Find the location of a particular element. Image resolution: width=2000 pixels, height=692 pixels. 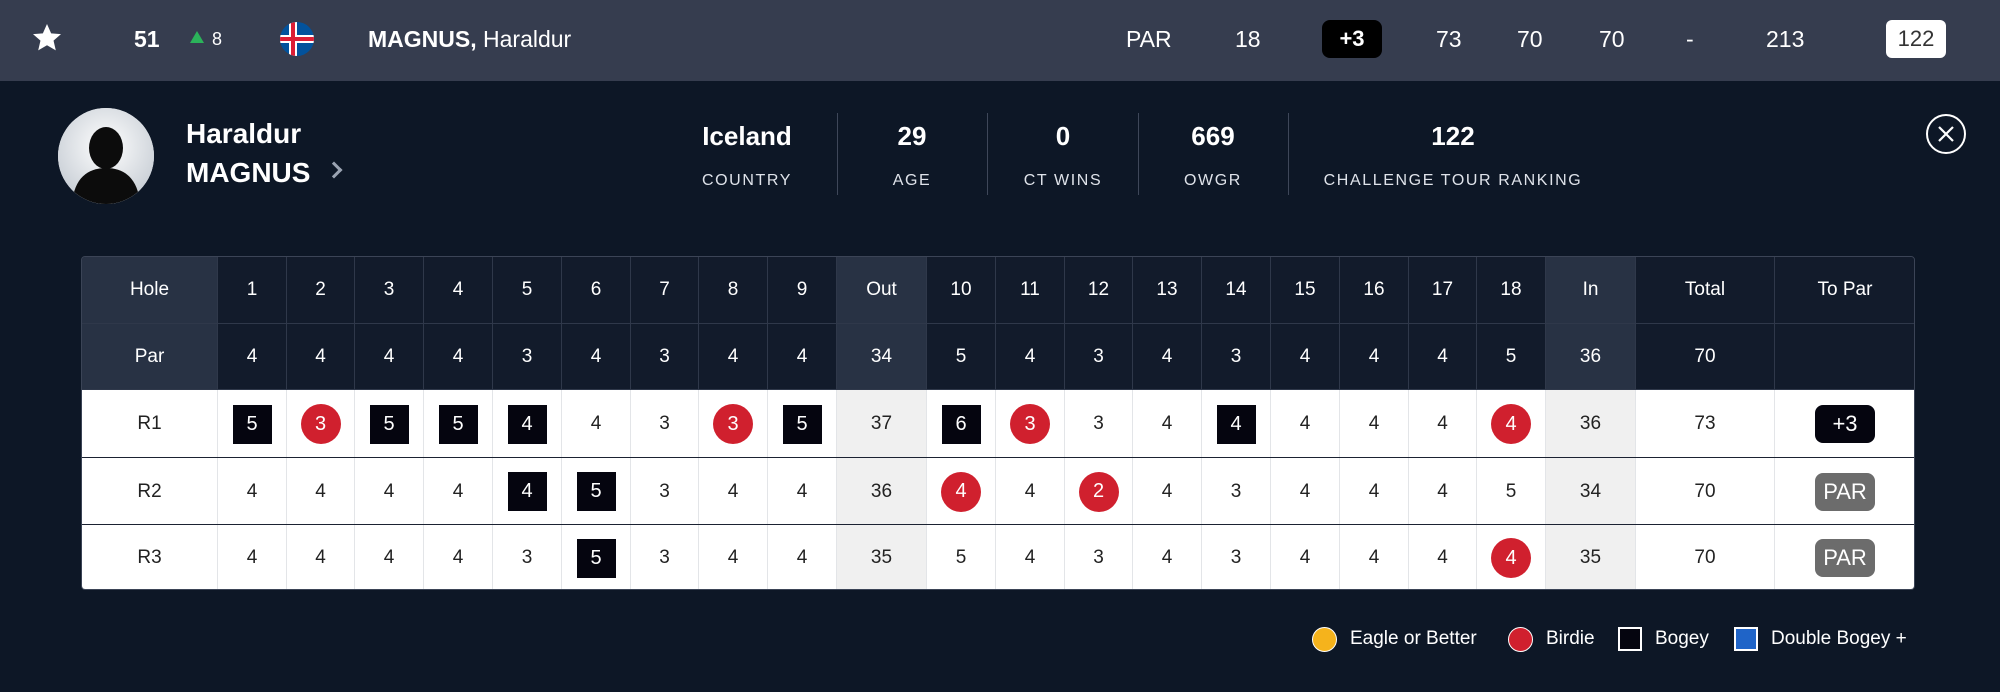

player-avatar is located at coordinates (106, 156).